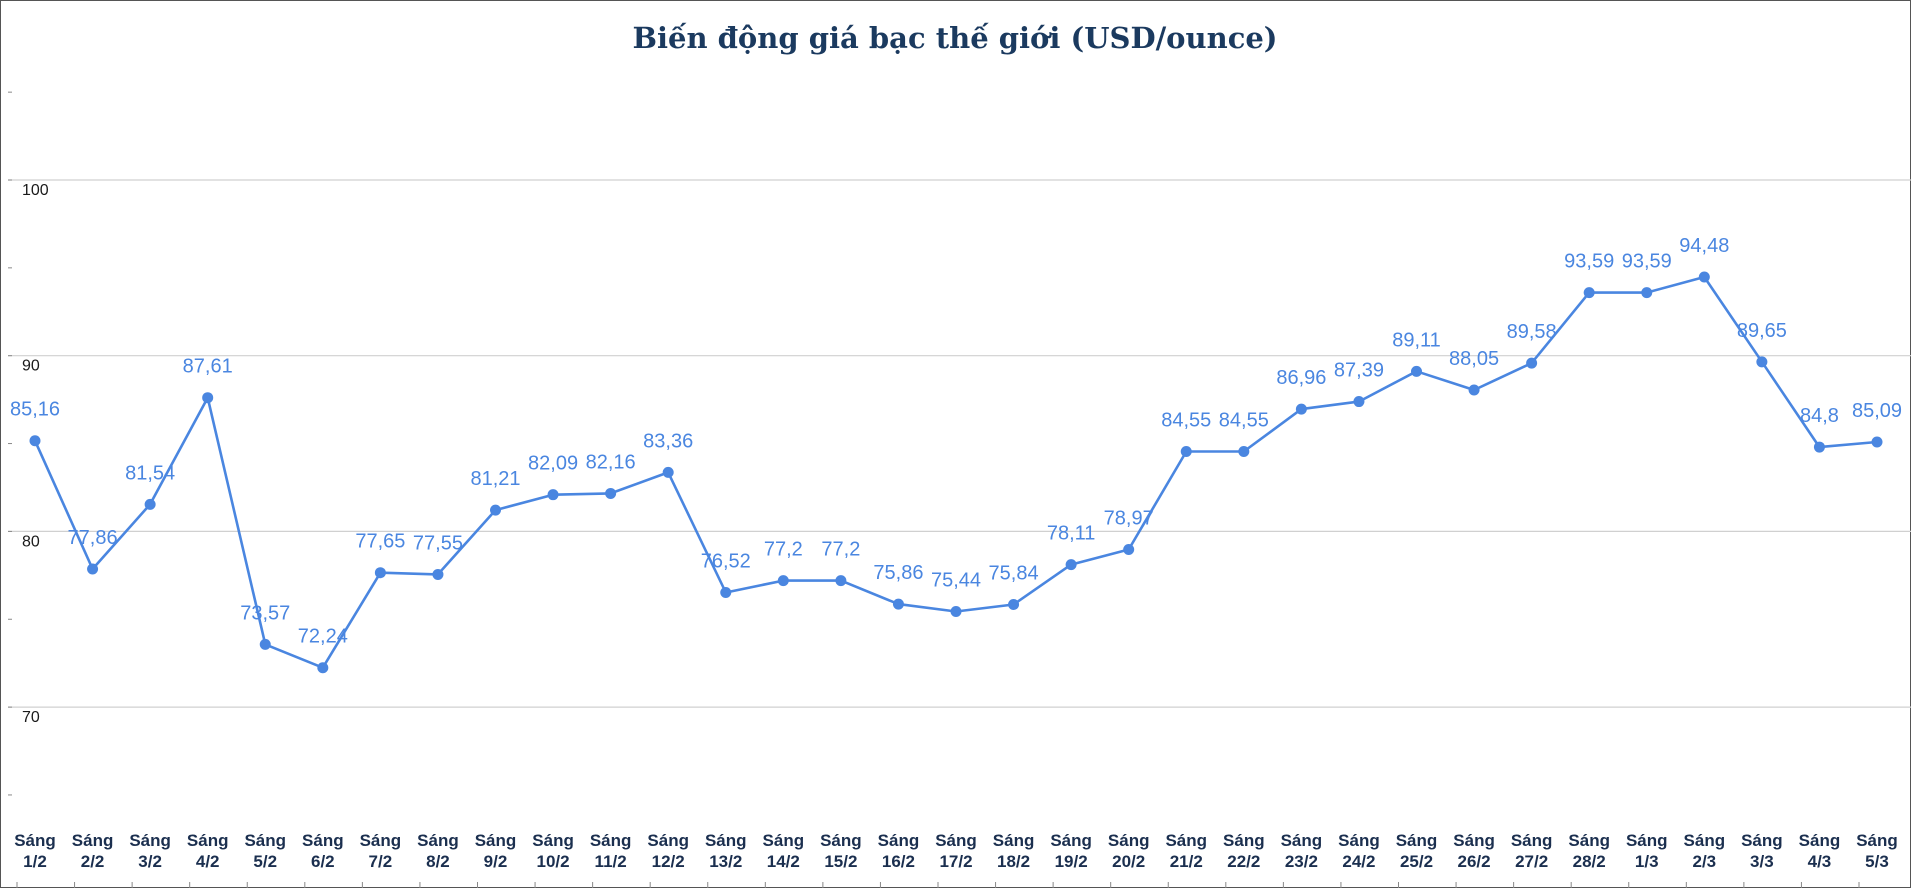 Image resolution: width=1911 pixels, height=888 pixels. Describe the element at coordinates (553, 464) in the screenshot. I see `data-label: 82,09` at that location.